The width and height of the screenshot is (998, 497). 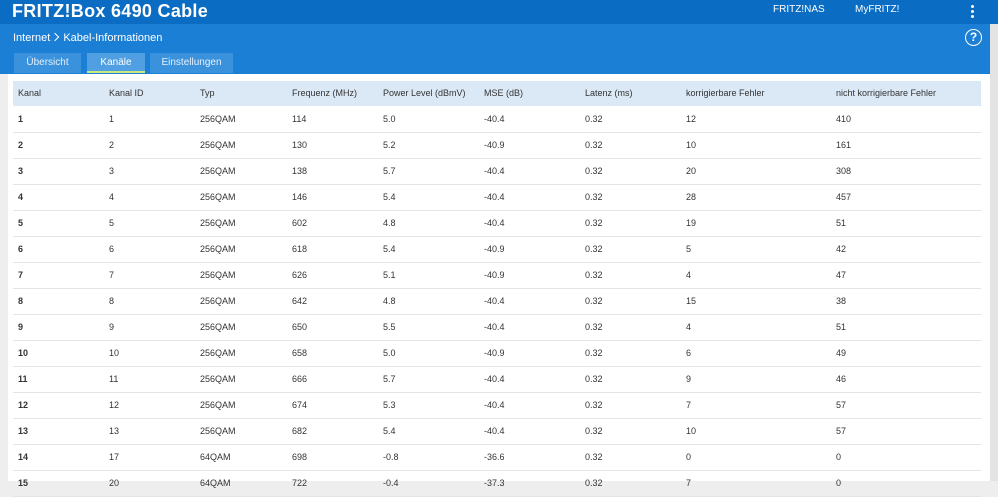 What do you see at coordinates (300, 483) in the screenshot?
I see `table-cell: 722` at bounding box center [300, 483].